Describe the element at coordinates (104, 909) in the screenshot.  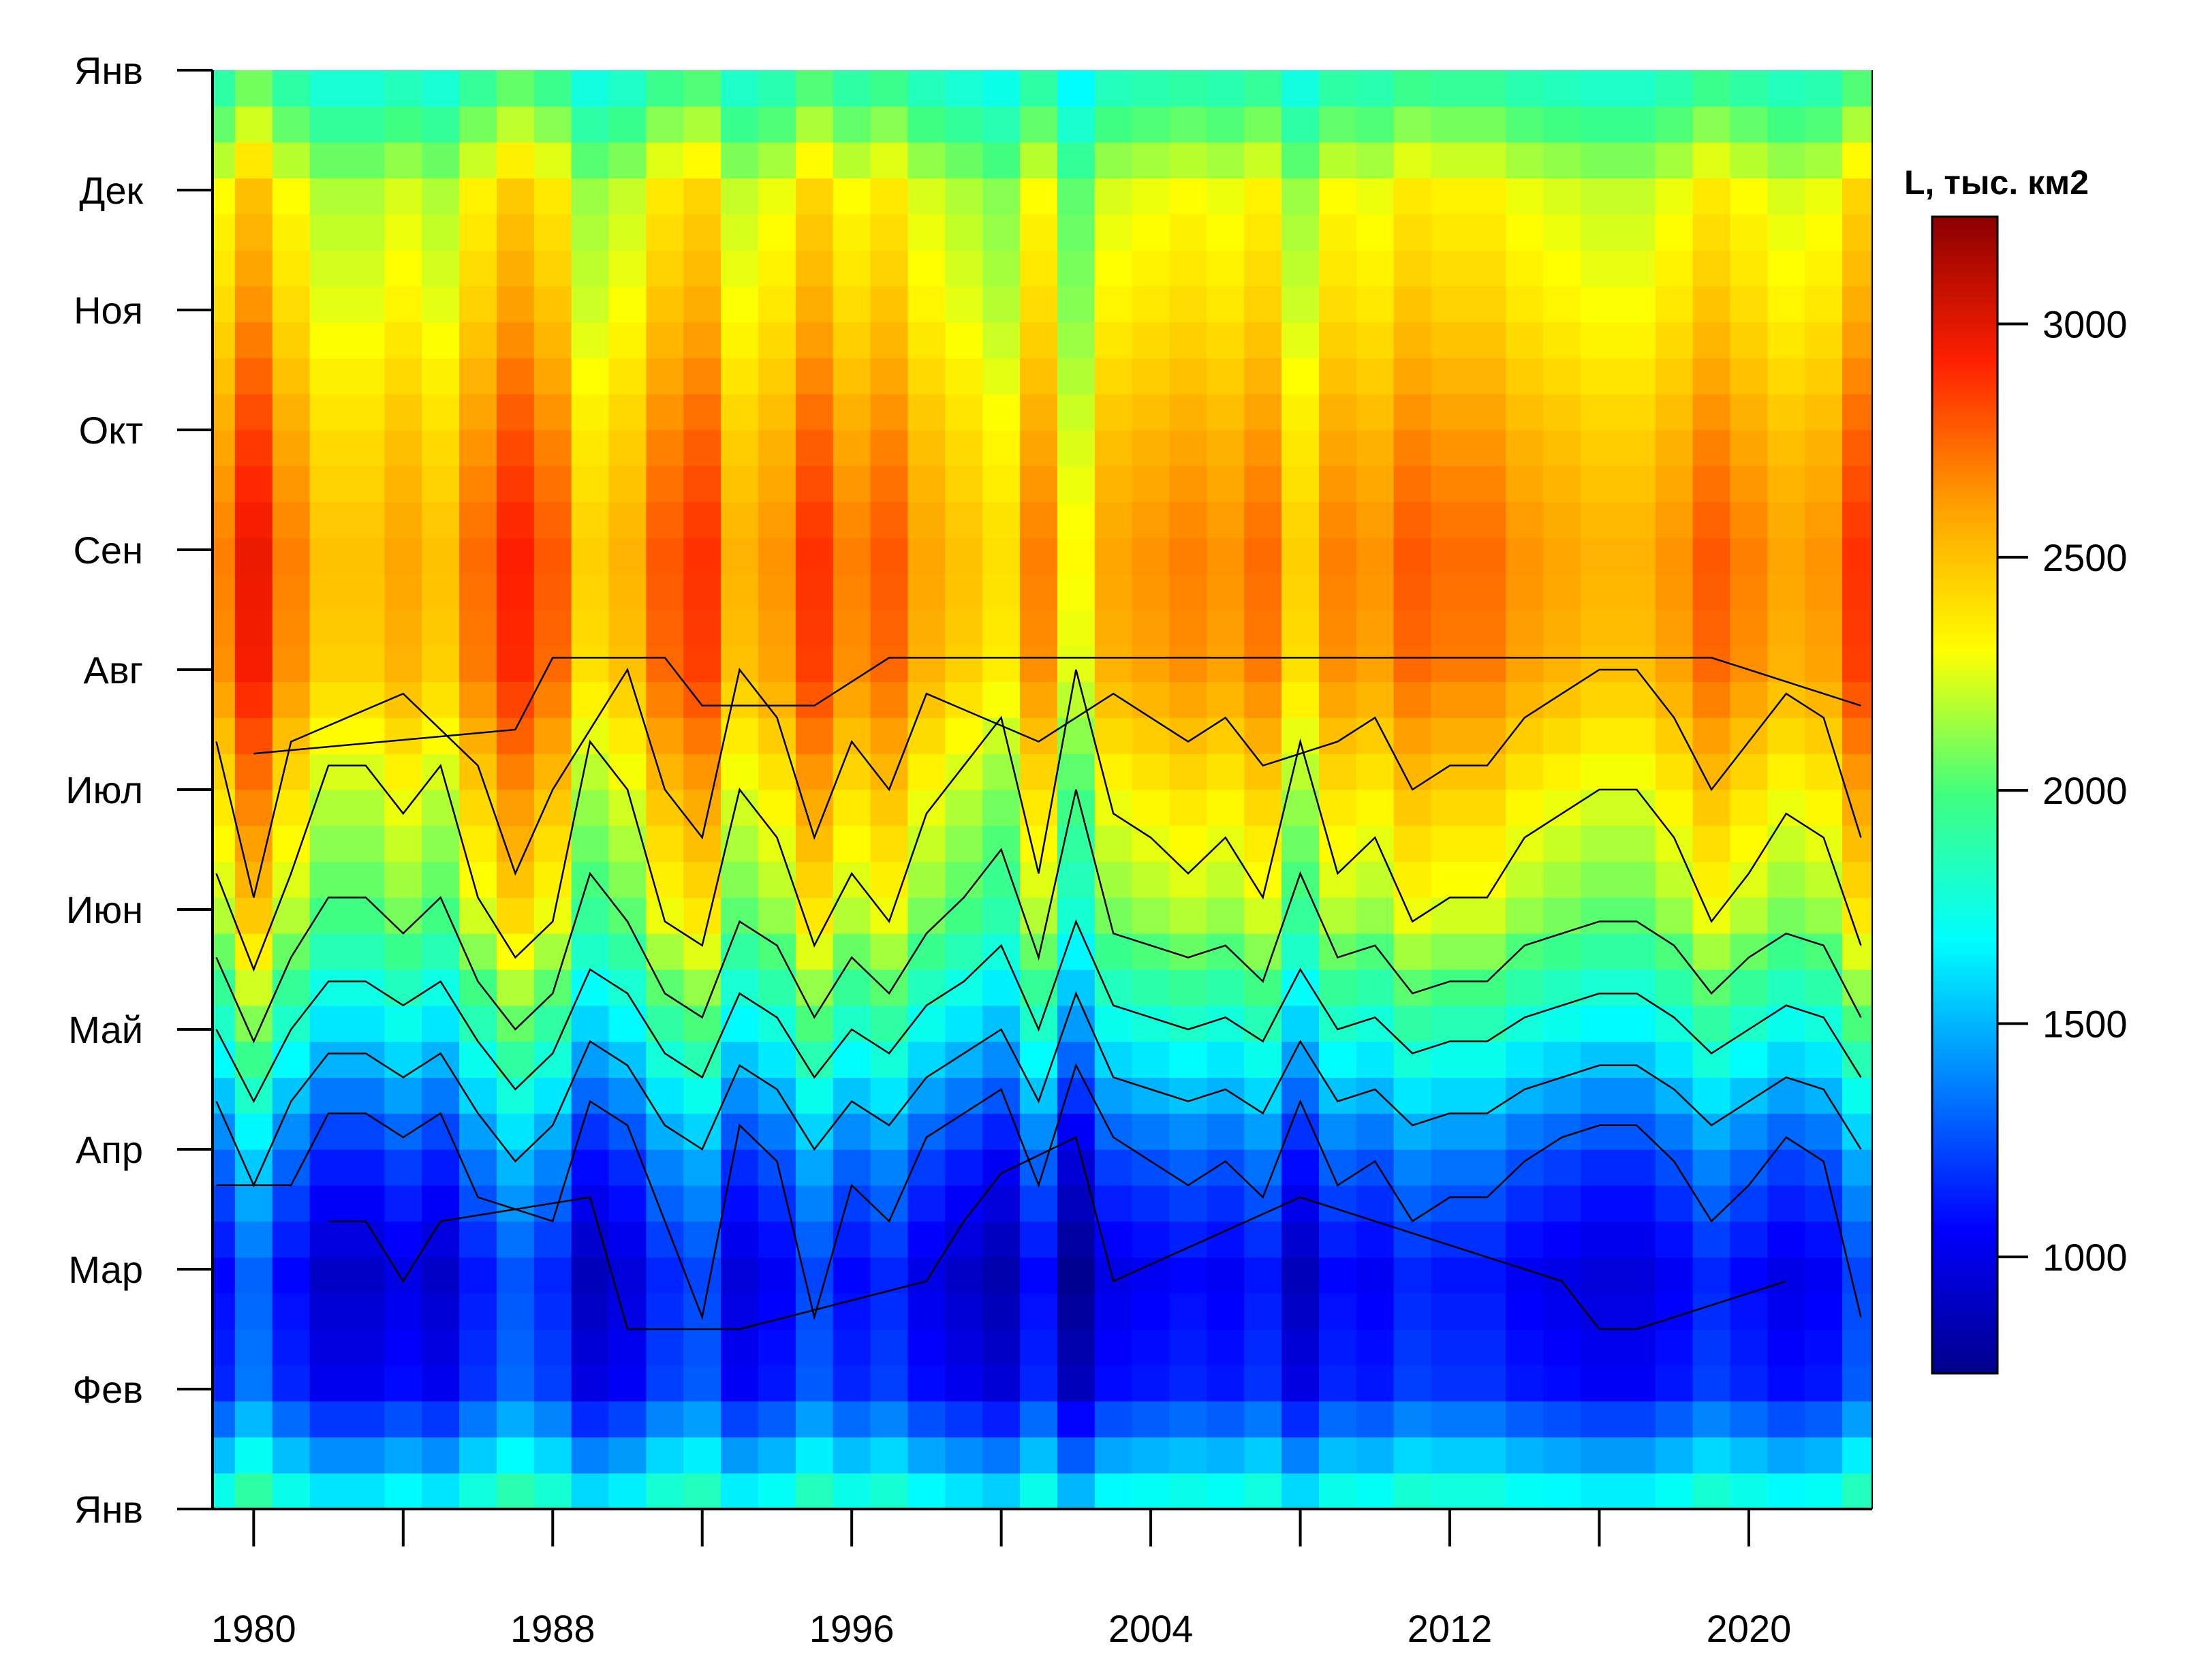
I see `y-tick-label: Июн` at that location.